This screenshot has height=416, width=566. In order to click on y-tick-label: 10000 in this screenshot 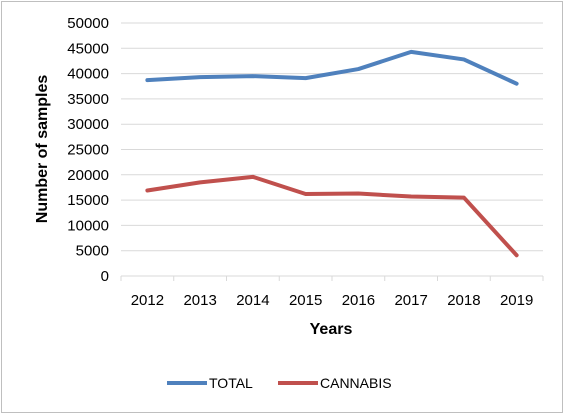, I will do `click(88, 225)`.